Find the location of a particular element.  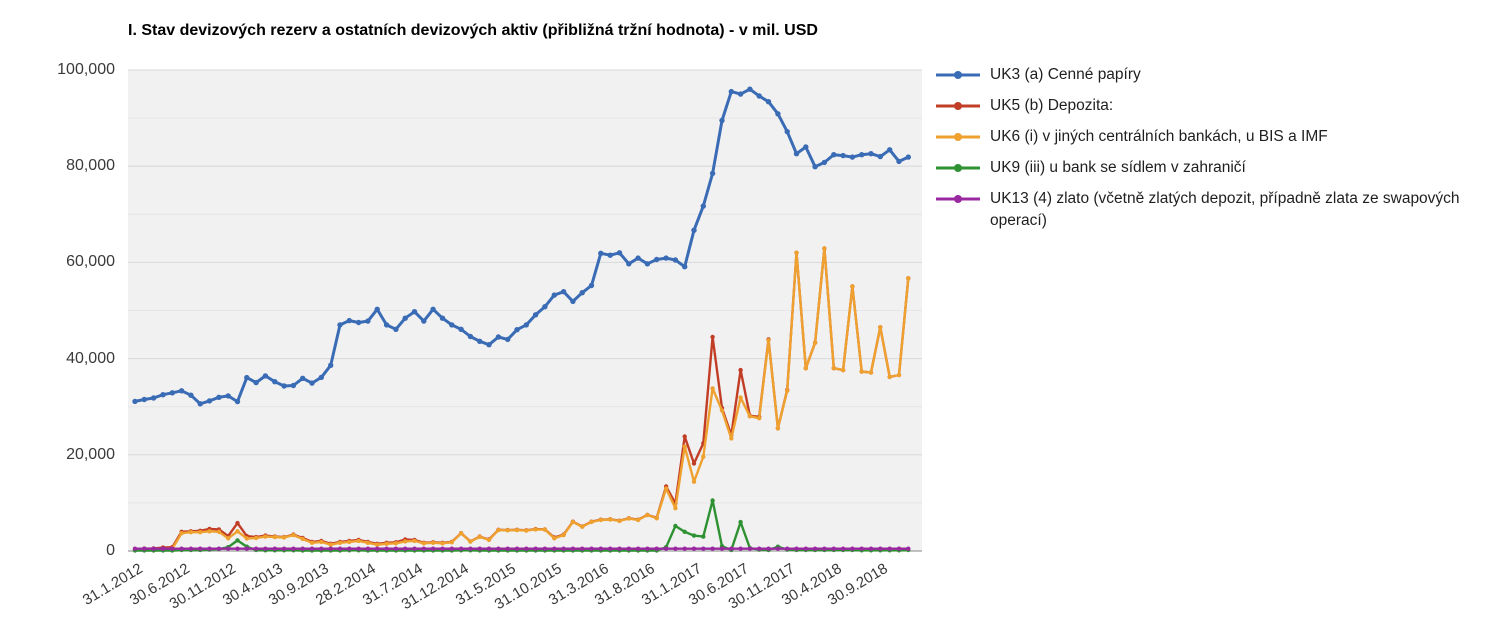

legend-item: UK5 (b) Depozita: is located at coordinates (1205, 106).